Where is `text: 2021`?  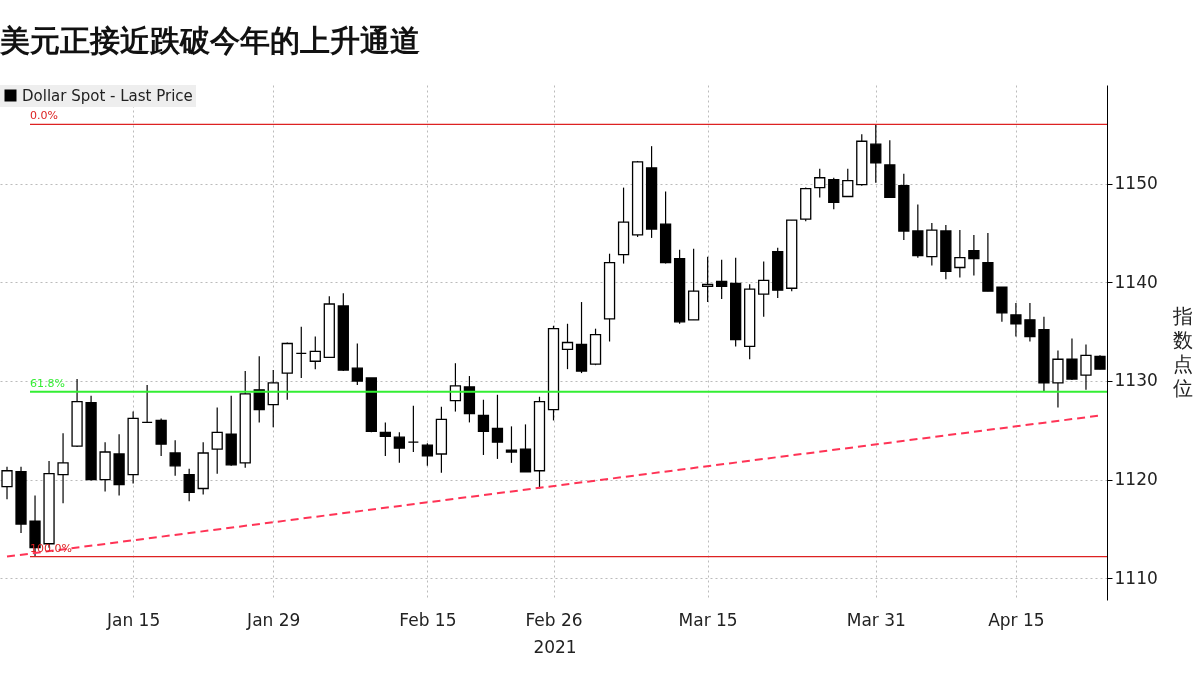
text: 2021 is located at coordinates (555, 647).